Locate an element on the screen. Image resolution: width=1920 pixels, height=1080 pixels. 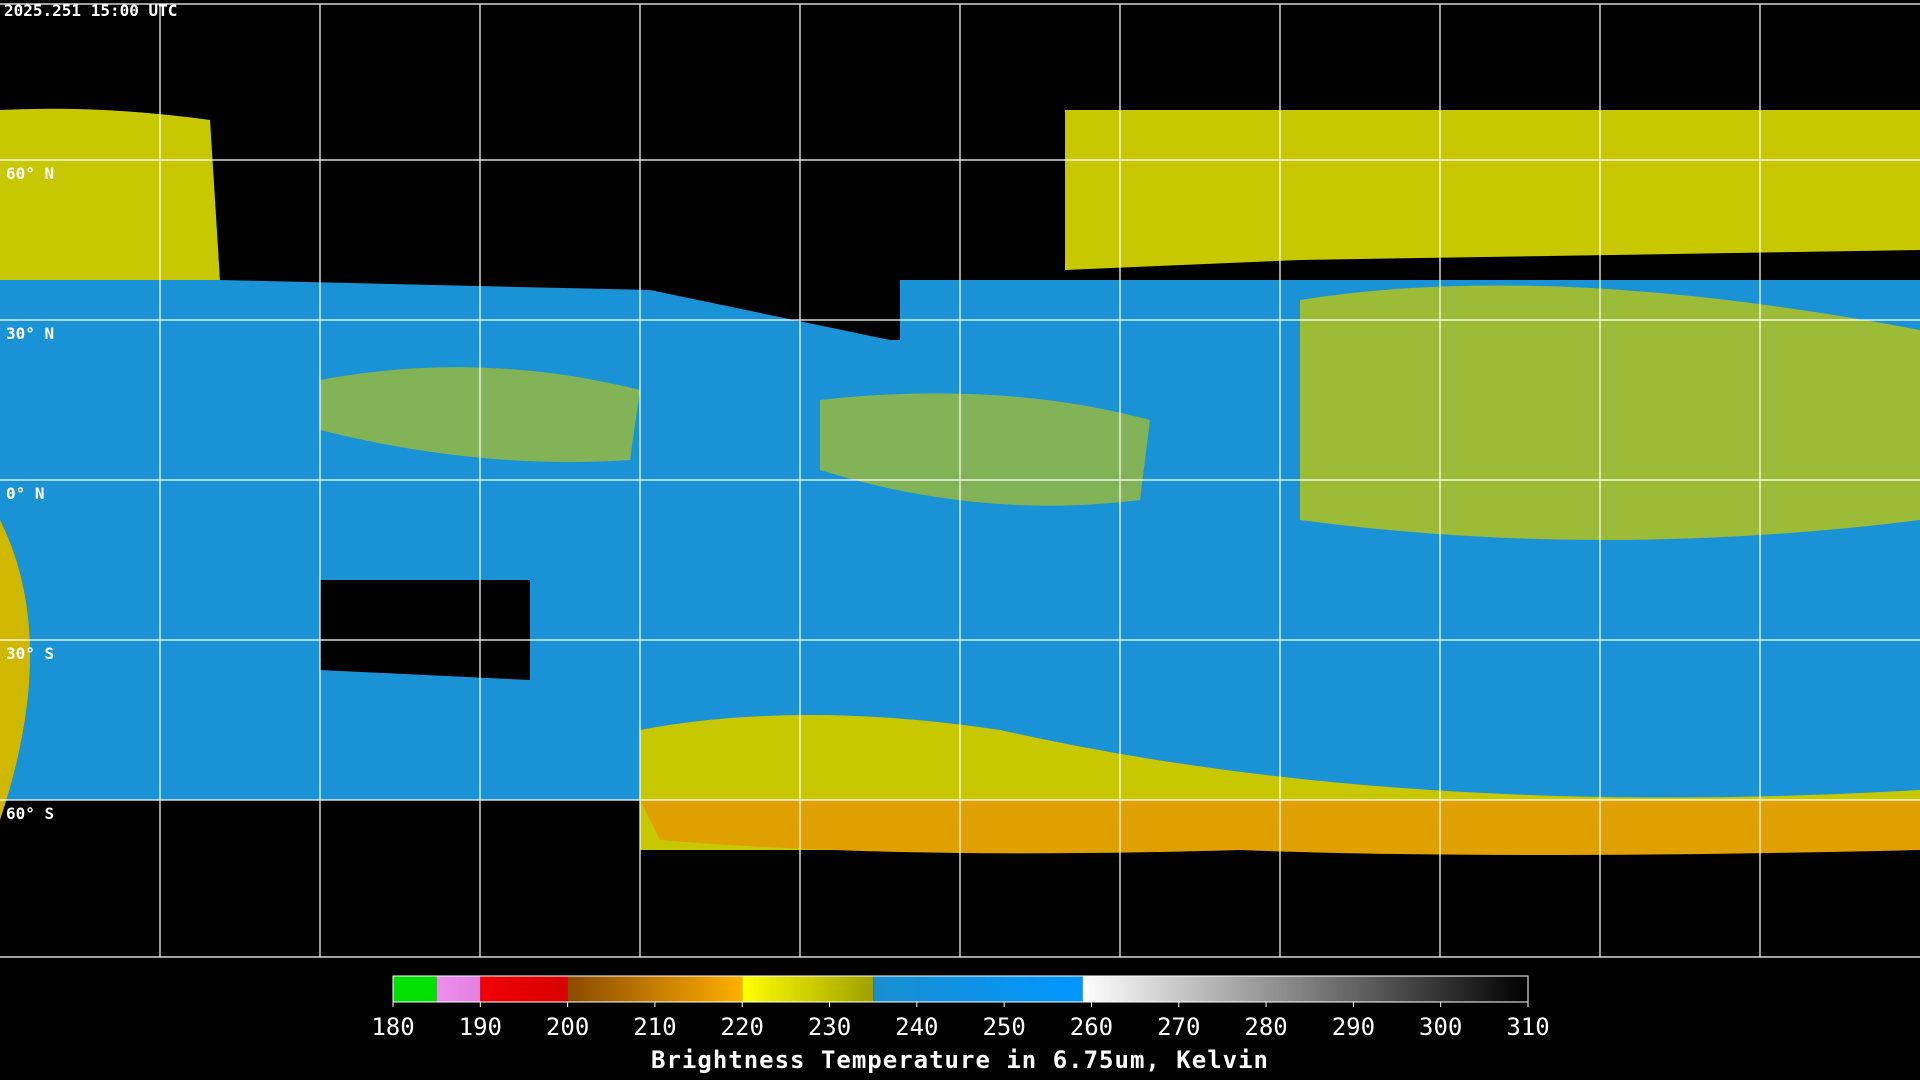
colorbar-tick-label: 260 is located at coordinates (1091, 1027).